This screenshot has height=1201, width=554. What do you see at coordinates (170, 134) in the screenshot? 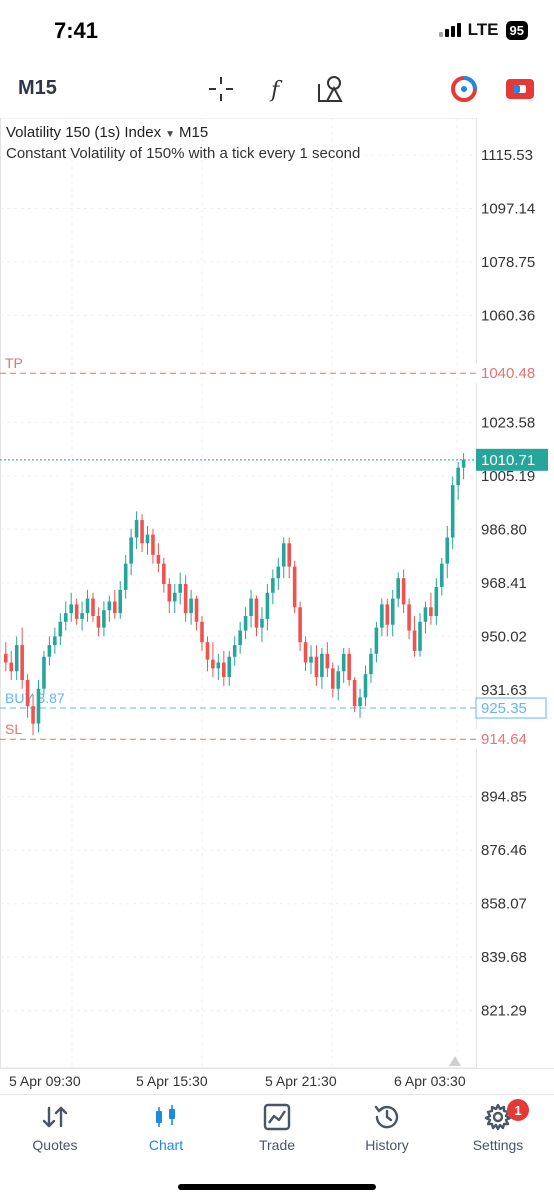
I see `dropdown-triangle-icon: ▼` at bounding box center [170, 134].